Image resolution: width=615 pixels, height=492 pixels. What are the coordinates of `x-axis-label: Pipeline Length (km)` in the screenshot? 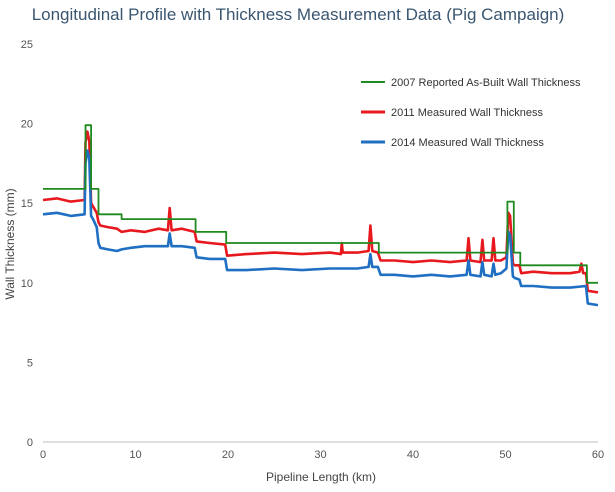 It's located at (321, 477).